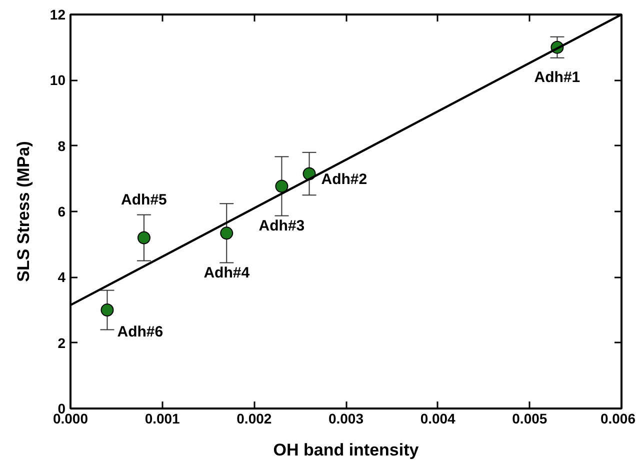 This screenshot has height=466, width=639. Describe the element at coordinates (58, 14) in the screenshot. I see `y-tick-label: 12` at that location.